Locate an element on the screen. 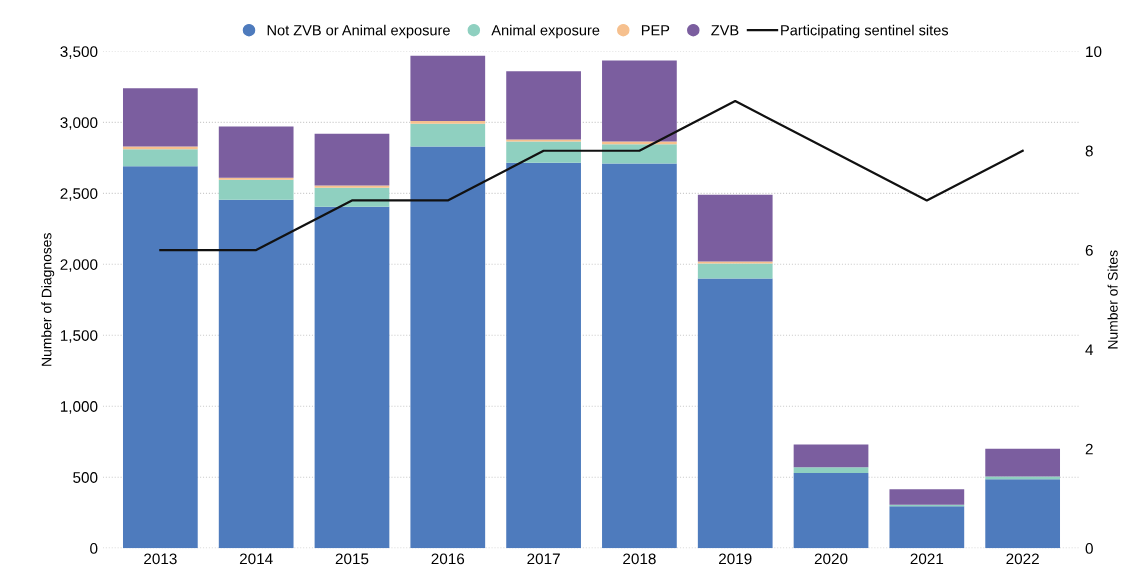  legend-label: ZVB is located at coordinates (725, 30).